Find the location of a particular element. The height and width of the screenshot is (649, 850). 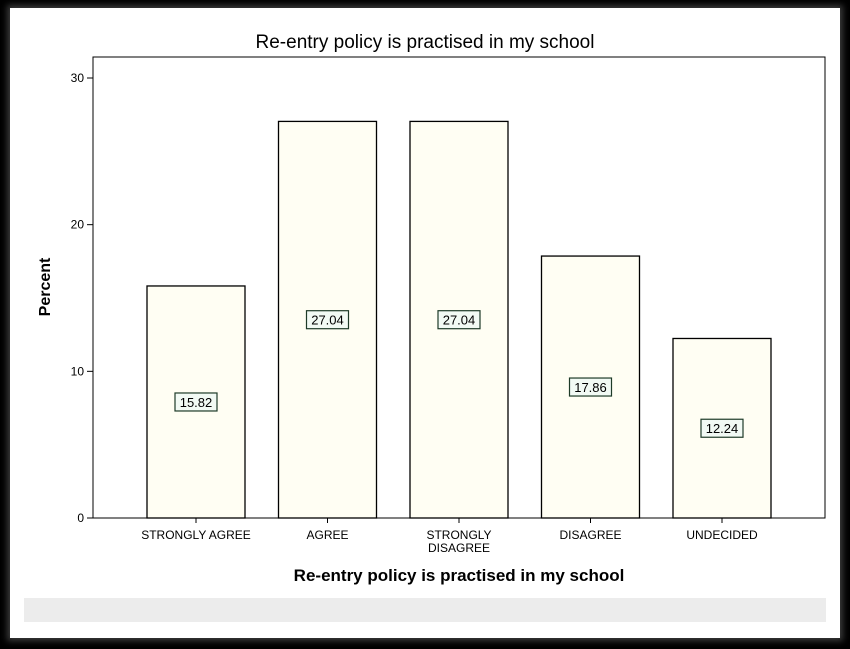

x-tick-label: STRONGLY is located at coordinates (458, 535).